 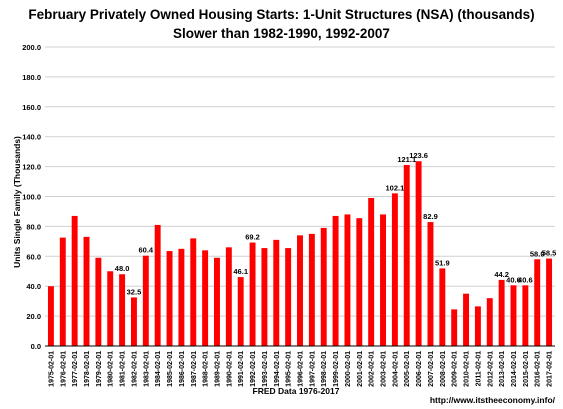 What do you see at coordinates (241, 369) in the screenshot?
I see `x-tick-label: 1991-02-01` at bounding box center [241, 369].